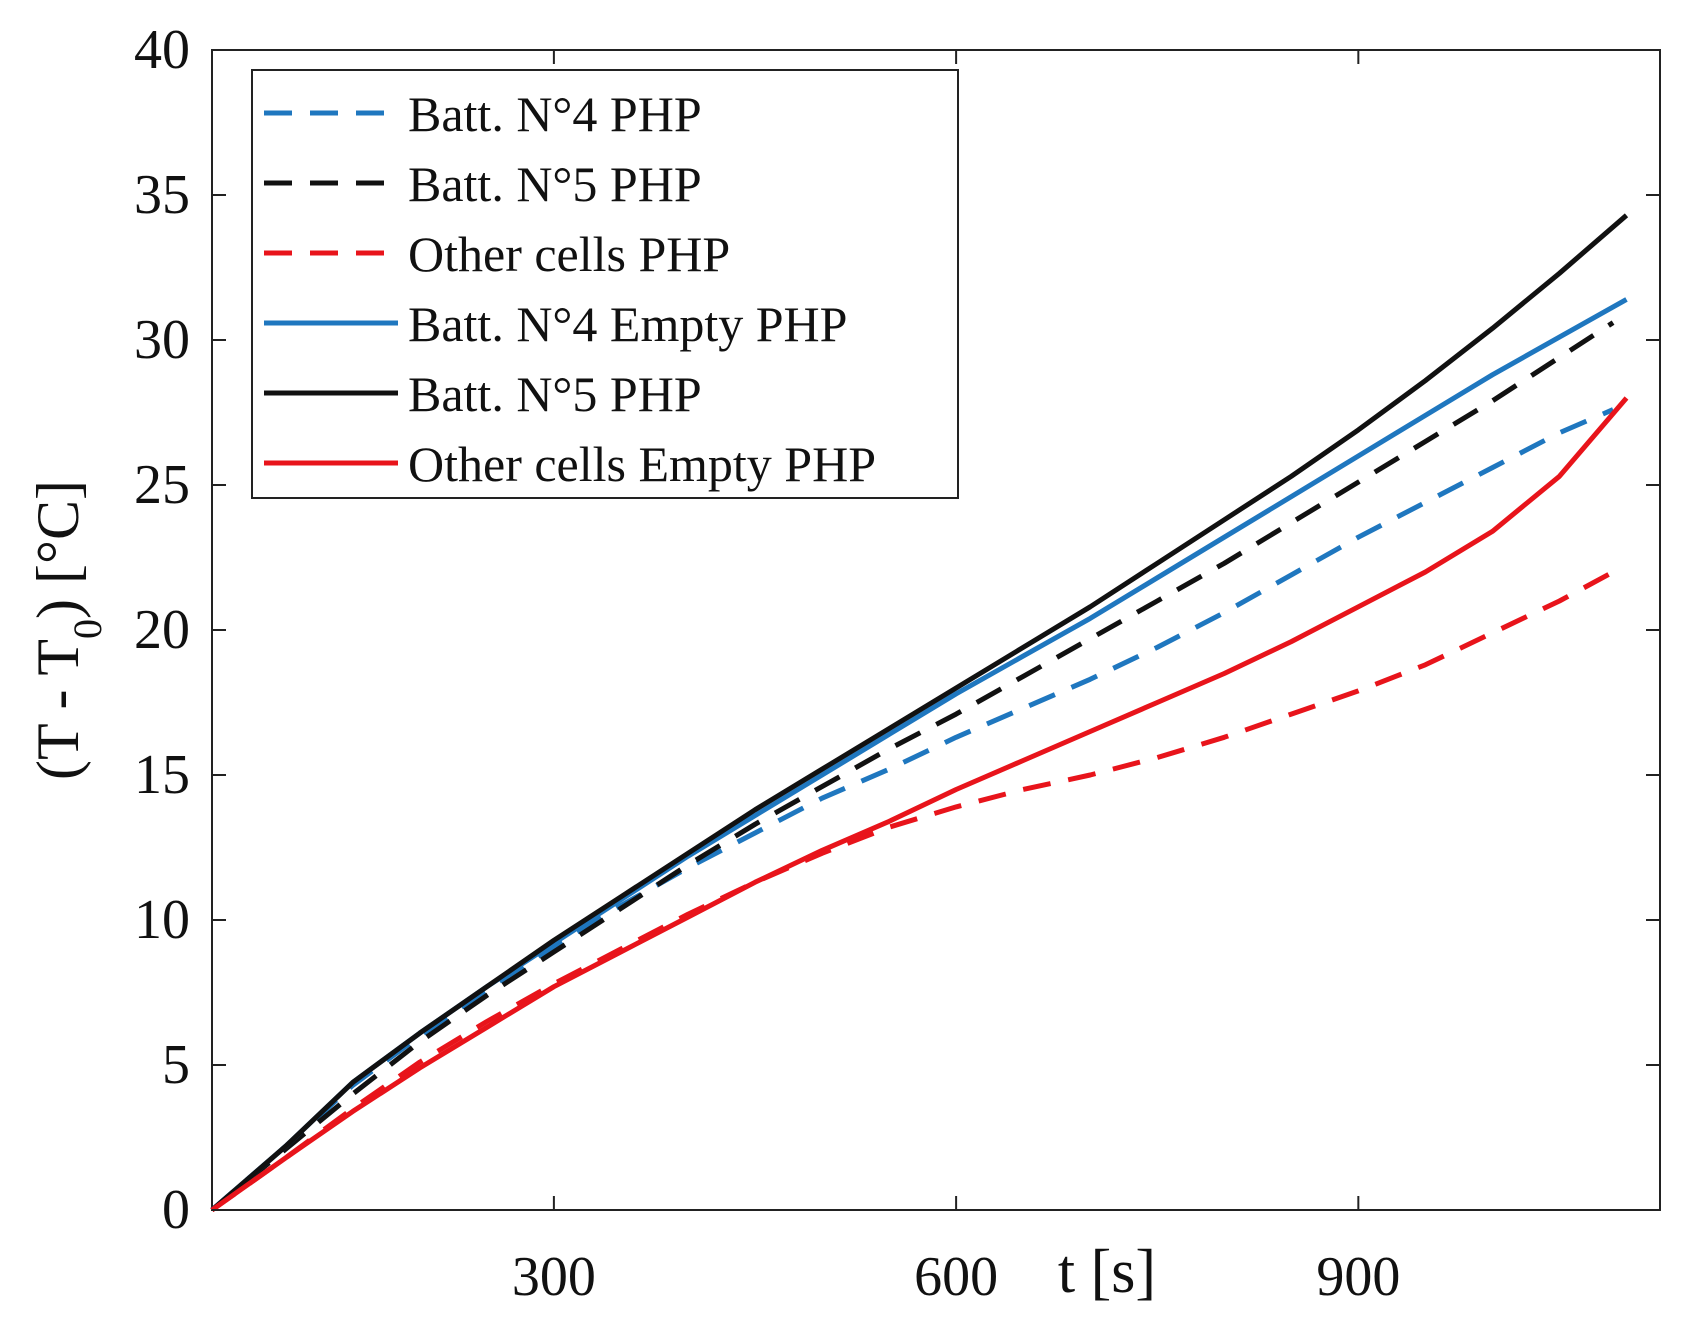 This screenshot has height=1329, width=1694. I want to click on legend-box, so click(605, 284).